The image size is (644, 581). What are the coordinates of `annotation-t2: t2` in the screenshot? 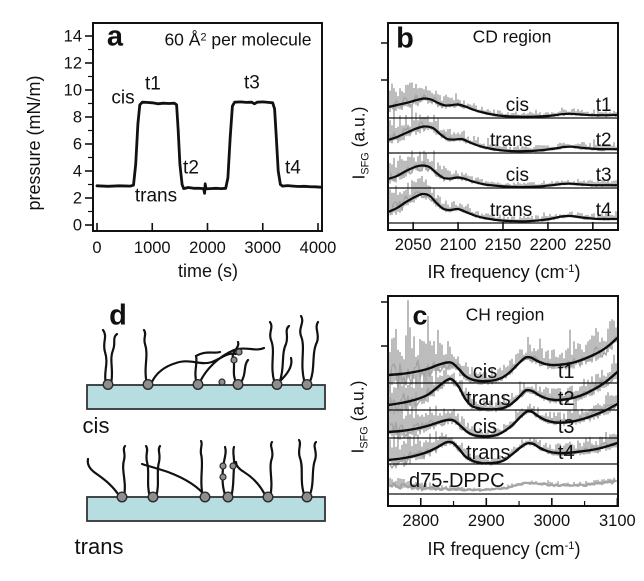 It's located at (191, 167).